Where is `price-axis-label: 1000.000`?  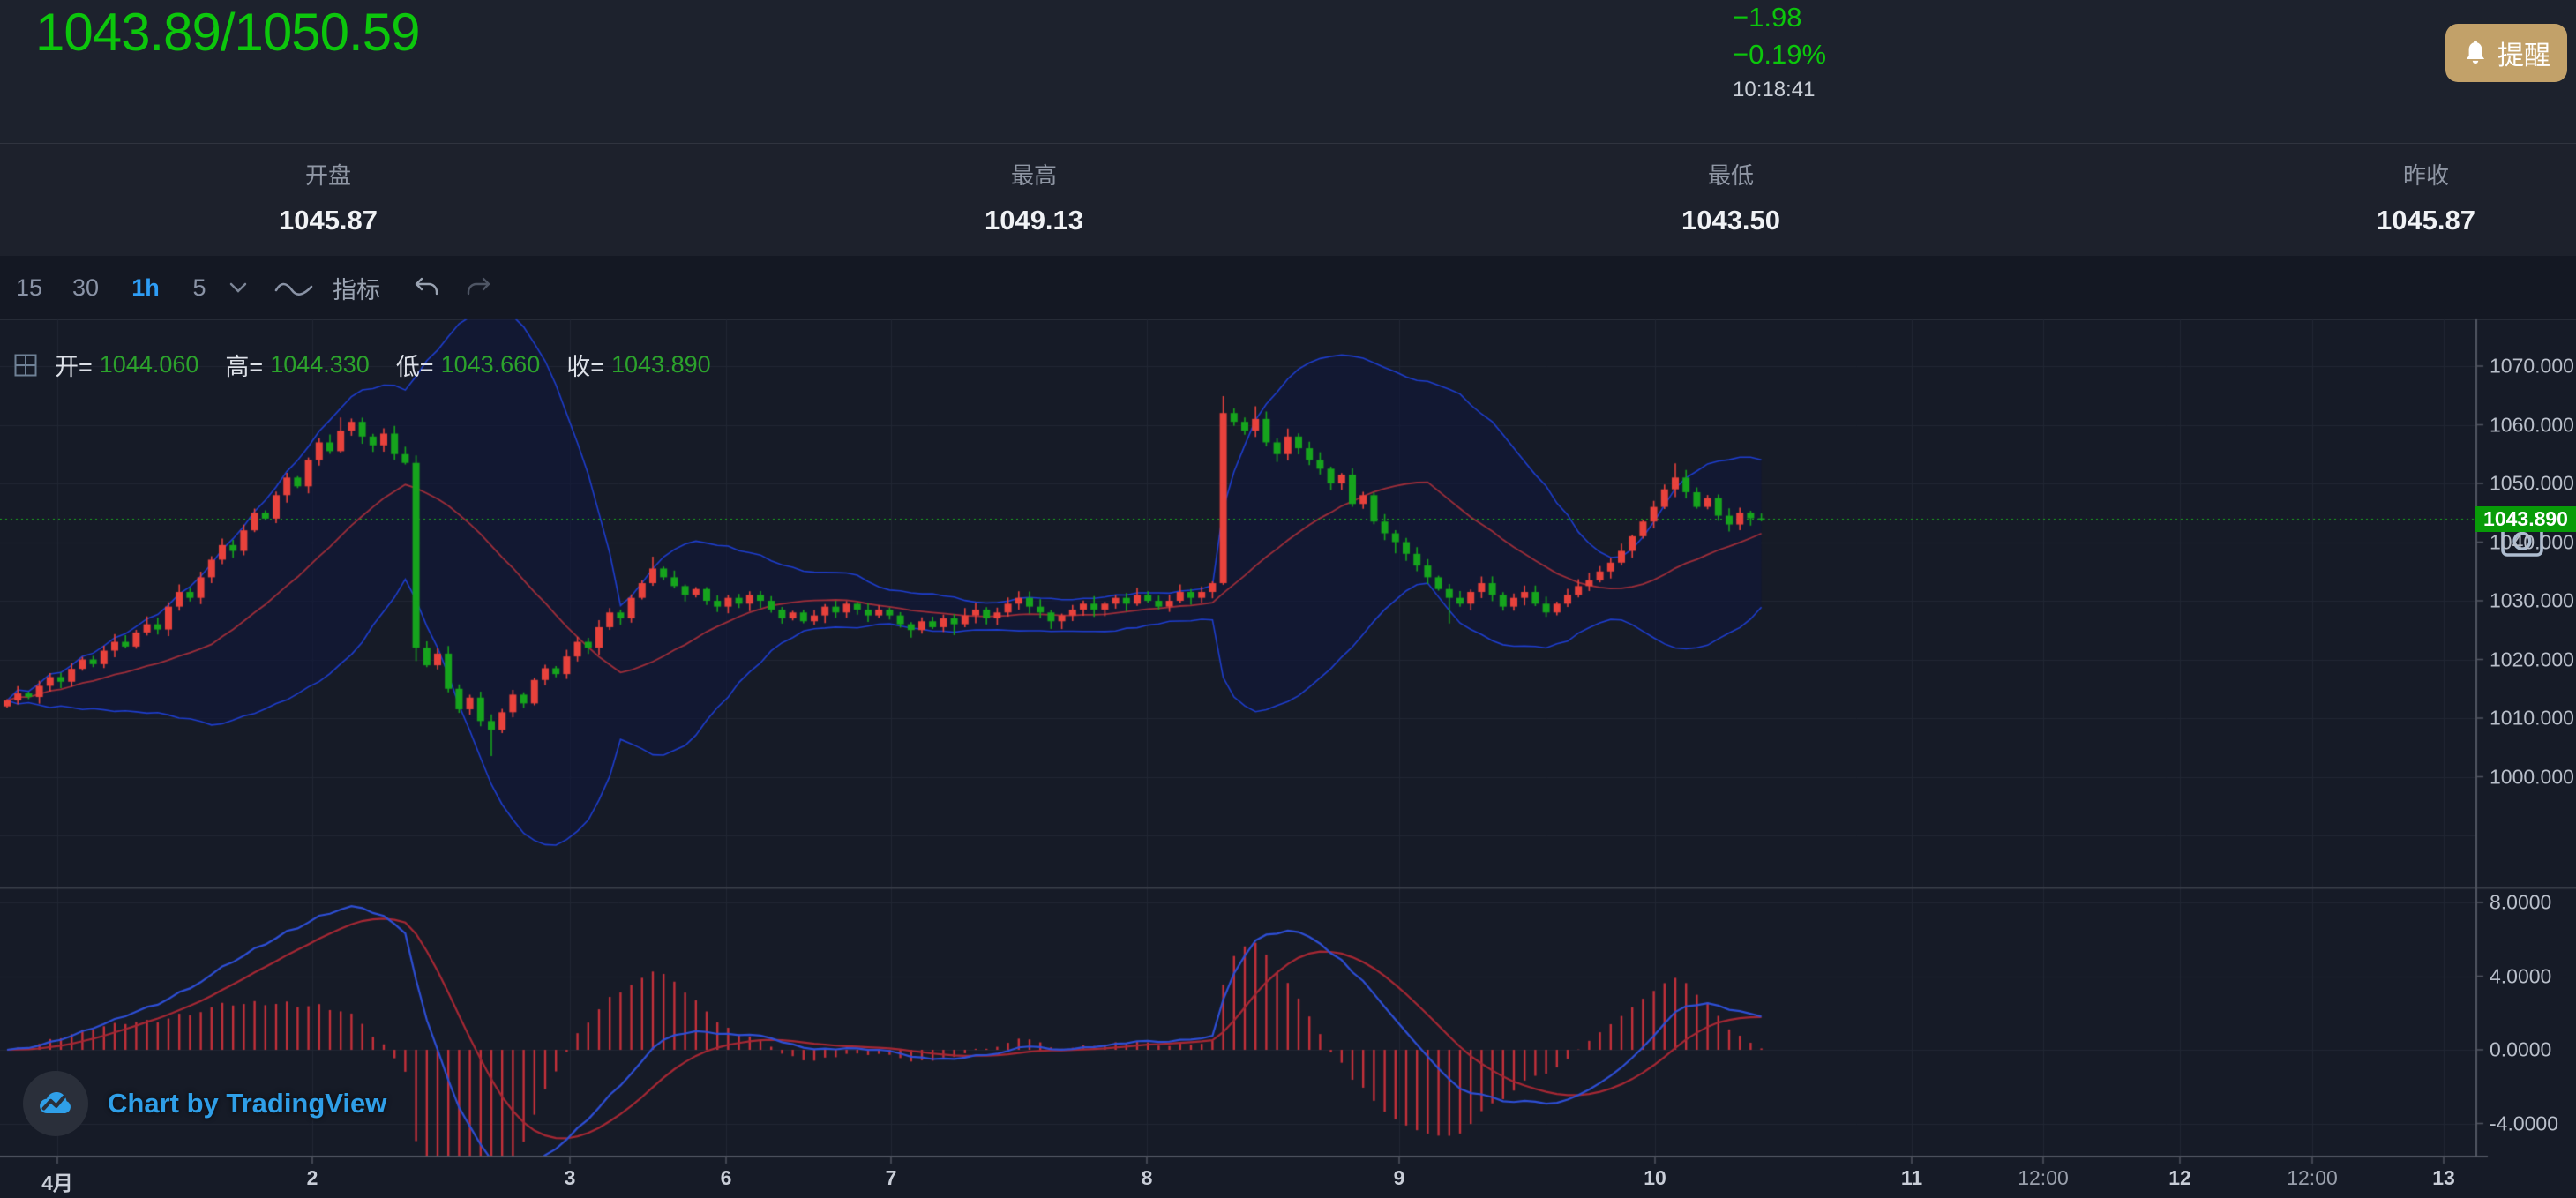
price-axis-label: 1000.000 is located at coordinates (2532, 776).